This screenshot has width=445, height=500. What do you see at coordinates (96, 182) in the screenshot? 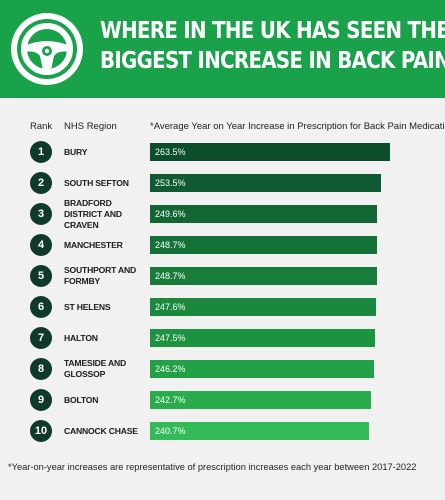
I see `region-label: SOUTH SEFTON` at bounding box center [96, 182].